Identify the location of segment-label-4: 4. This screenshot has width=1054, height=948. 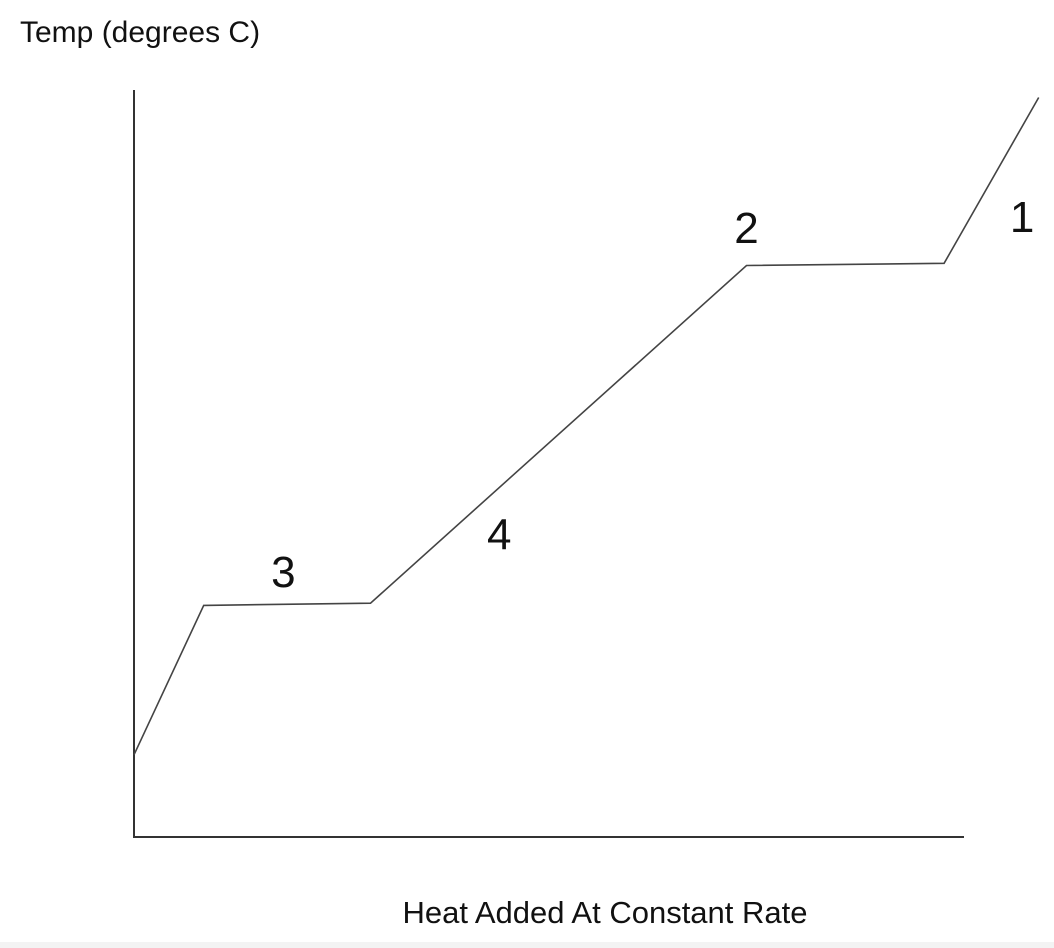
(499, 535).